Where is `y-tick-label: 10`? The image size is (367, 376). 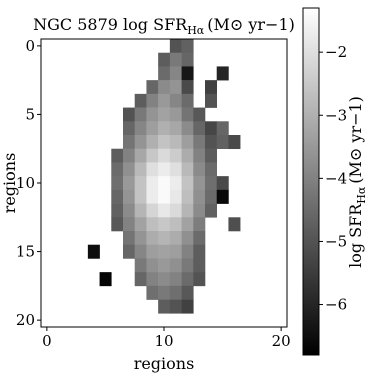
y-tick-label: 10 is located at coordinates (25, 183).